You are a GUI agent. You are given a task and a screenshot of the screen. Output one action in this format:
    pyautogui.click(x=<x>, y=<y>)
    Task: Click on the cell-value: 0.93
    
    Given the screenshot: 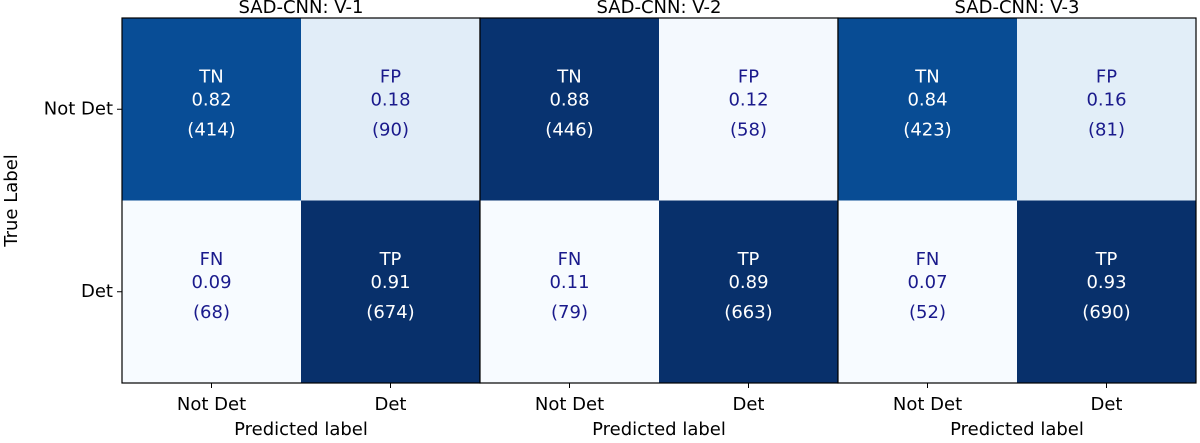 What is the action you would take?
    pyautogui.click(x=1106, y=282)
    